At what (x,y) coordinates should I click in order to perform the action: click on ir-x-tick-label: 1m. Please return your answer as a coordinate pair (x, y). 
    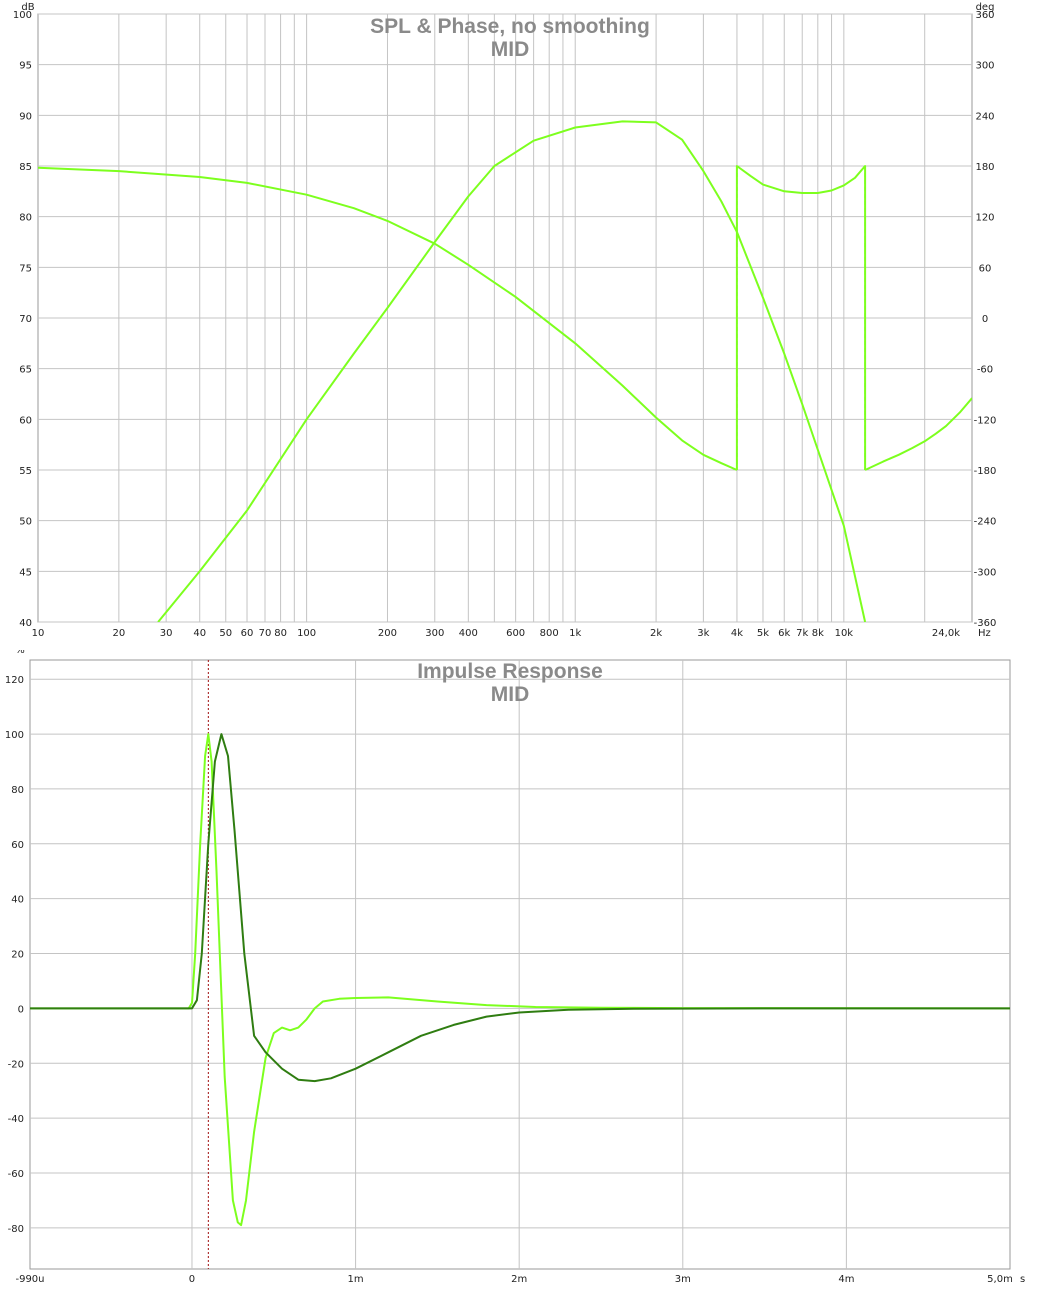
    Looking at the image, I should click on (356, 1279).